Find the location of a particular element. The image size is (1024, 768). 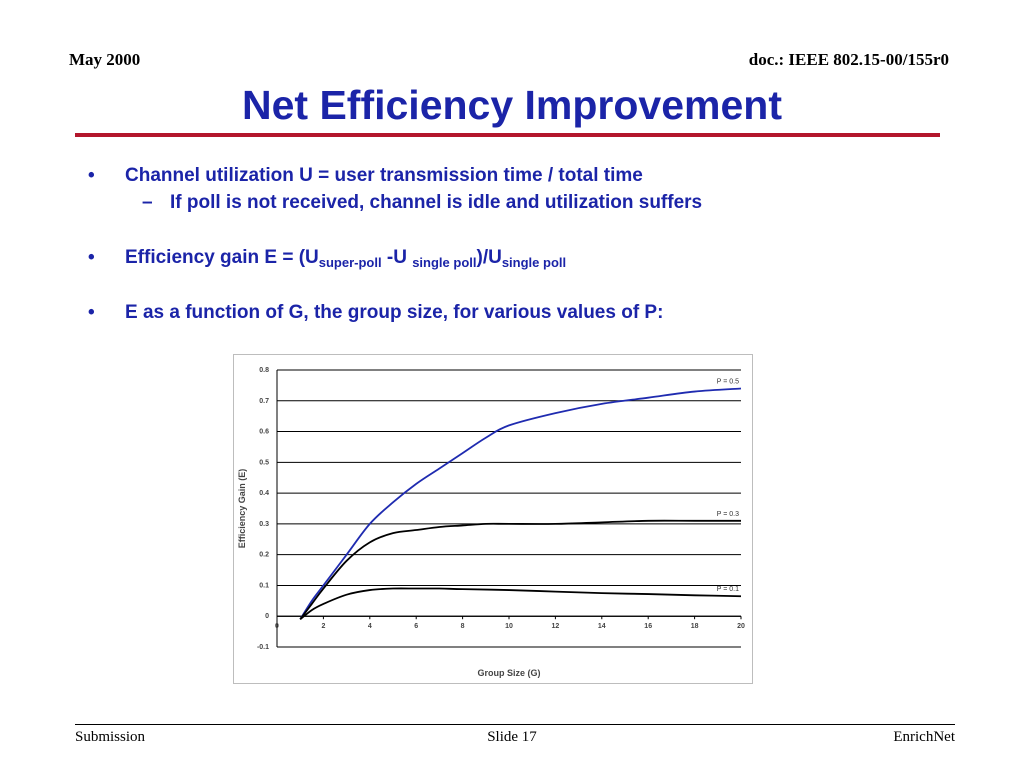

y-tick-label: -0.1 is located at coordinates (263, 647).